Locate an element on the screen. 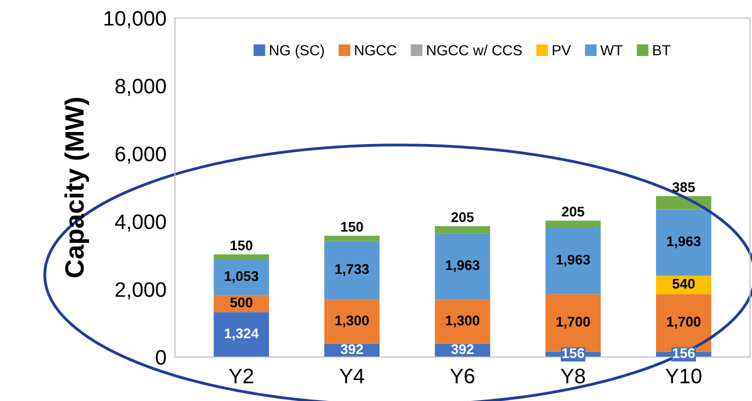 Image resolution: width=752 pixels, height=401 pixels. x-tick-label: Y2 is located at coordinates (241, 376).